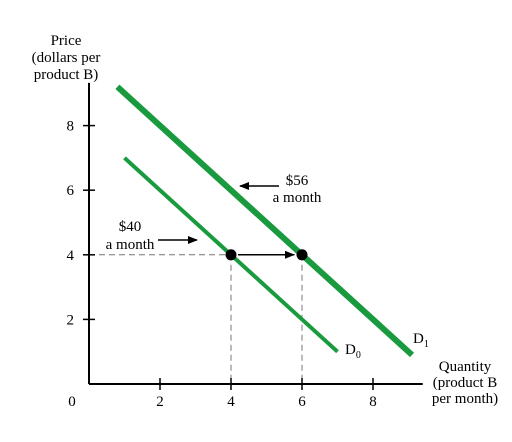 This screenshot has height=442, width=512. I want to click on demand-label-d1: D1, so click(421, 340).